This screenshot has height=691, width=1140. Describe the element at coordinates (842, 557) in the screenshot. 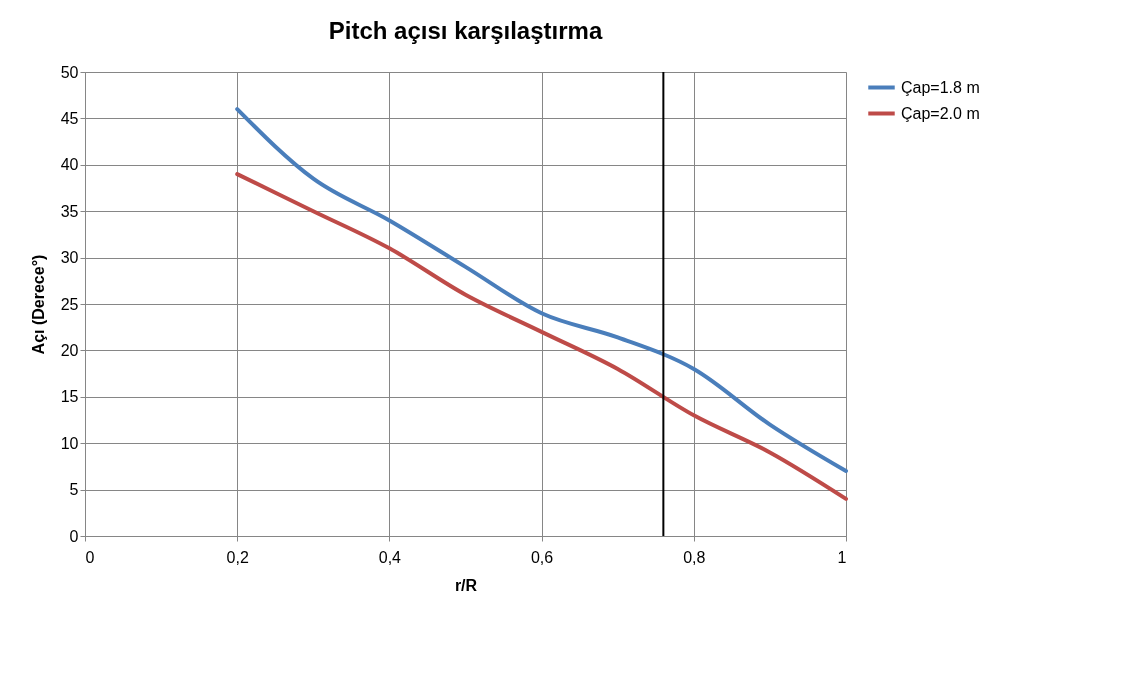

I see `x-tick-label: 1` at that location.